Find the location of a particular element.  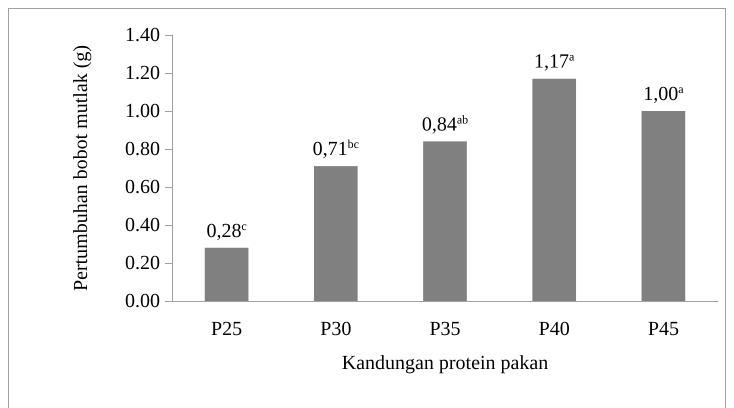

y-tick-label: 1.40 is located at coordinates (142, 35).